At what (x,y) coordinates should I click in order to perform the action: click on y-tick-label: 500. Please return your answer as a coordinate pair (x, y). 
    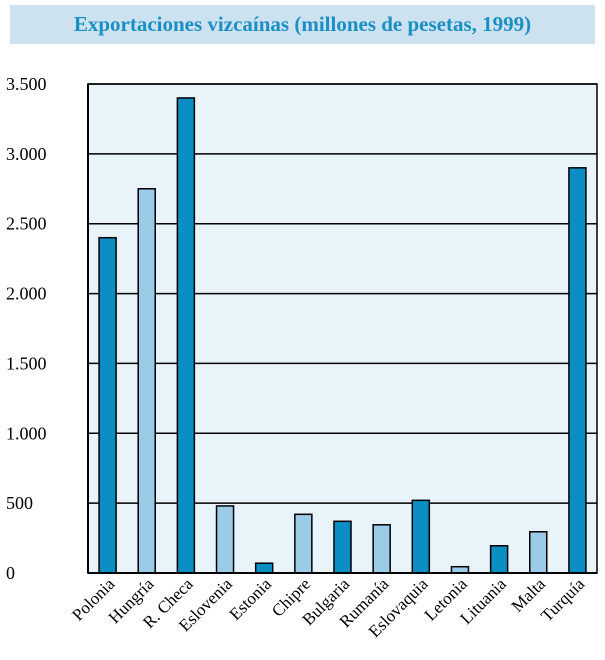
    Looking at the image, I should click on (19, 503).